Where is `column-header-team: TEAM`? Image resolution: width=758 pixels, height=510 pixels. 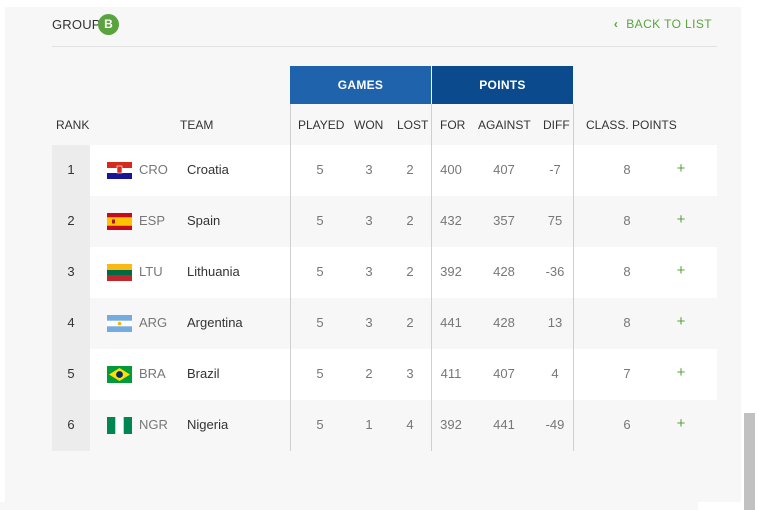
column-header-team: TEAM is located at coordinates (197, 125).